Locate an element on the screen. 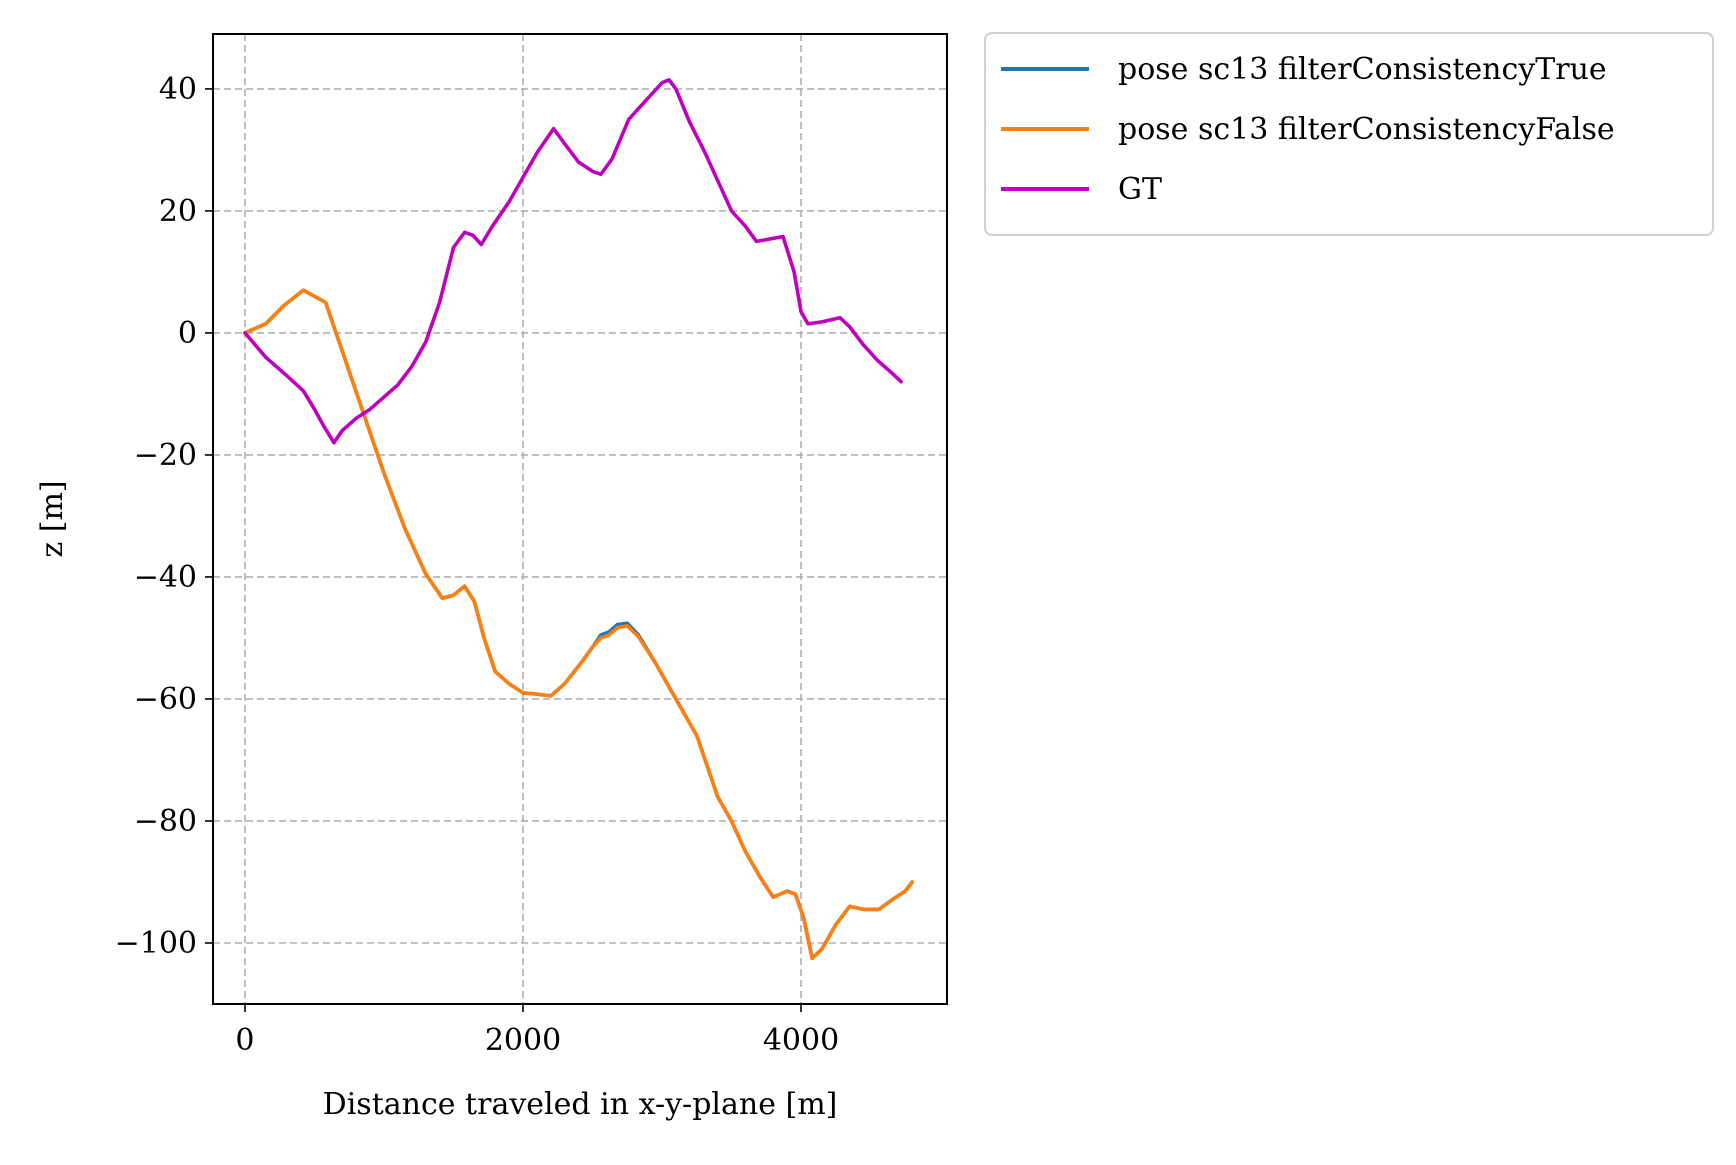  x-tick-label: 4000 is located at coordinates (801, 1040).